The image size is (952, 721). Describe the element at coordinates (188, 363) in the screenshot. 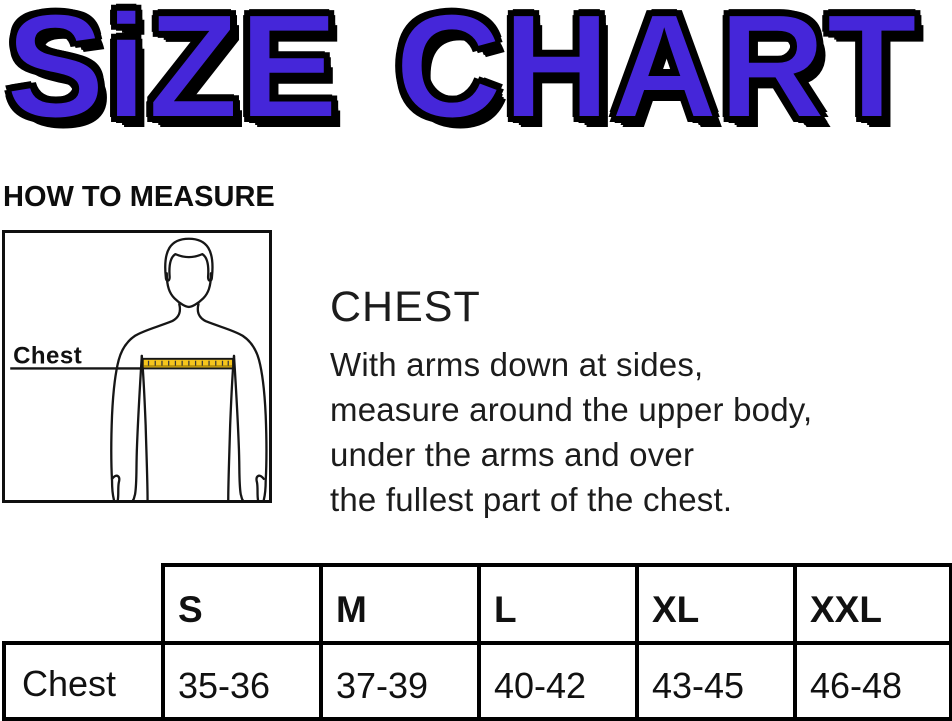

I see `measuring-tape-icon` at that location.